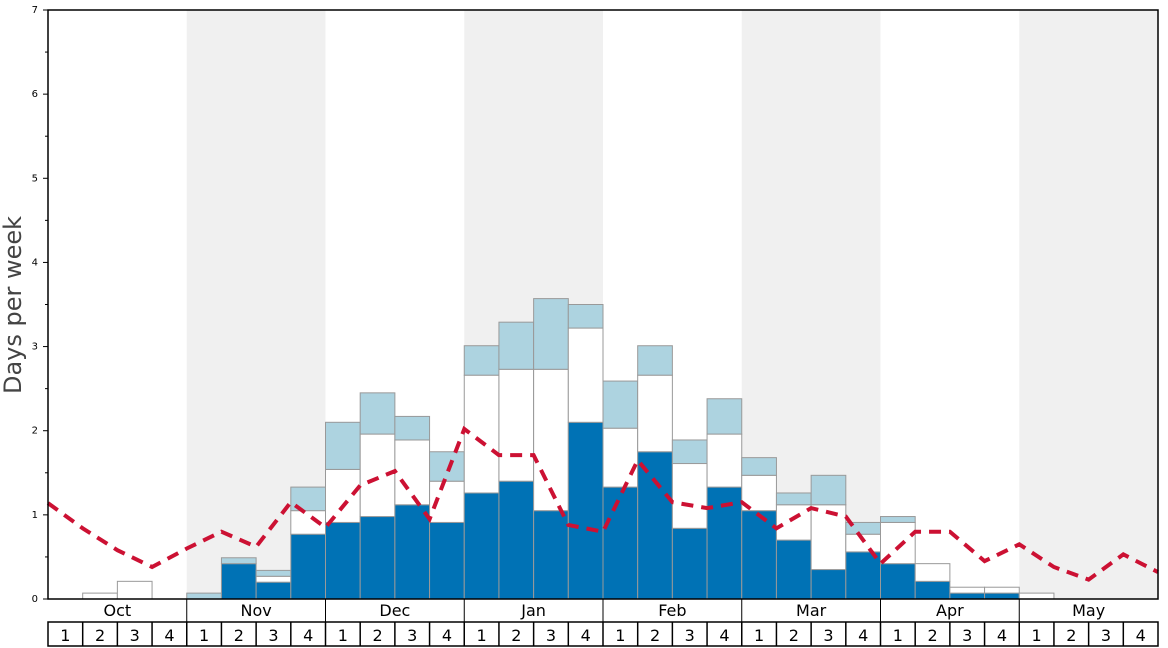  I want to click on y-tick-label: 4, so click(35, 262).